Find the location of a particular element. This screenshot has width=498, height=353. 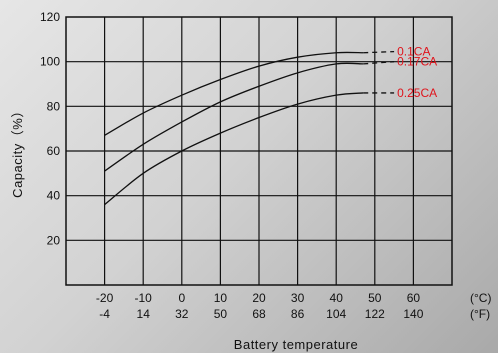

x-tick-label-celsius: 60 is located at coordinates (414, 298).